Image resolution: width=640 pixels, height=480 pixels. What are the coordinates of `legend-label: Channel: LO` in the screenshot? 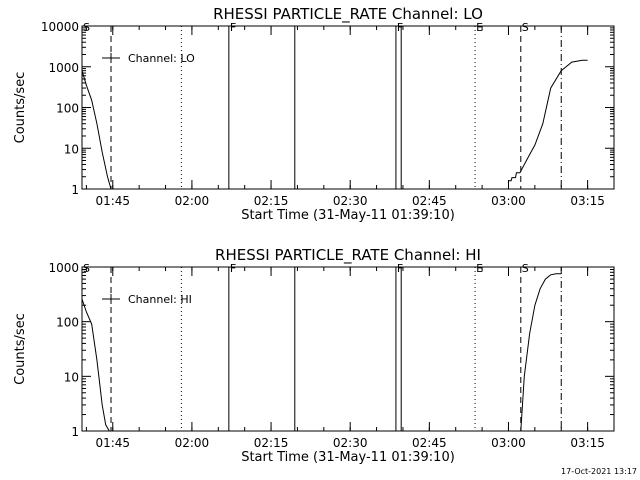 It's located at (161, 58).